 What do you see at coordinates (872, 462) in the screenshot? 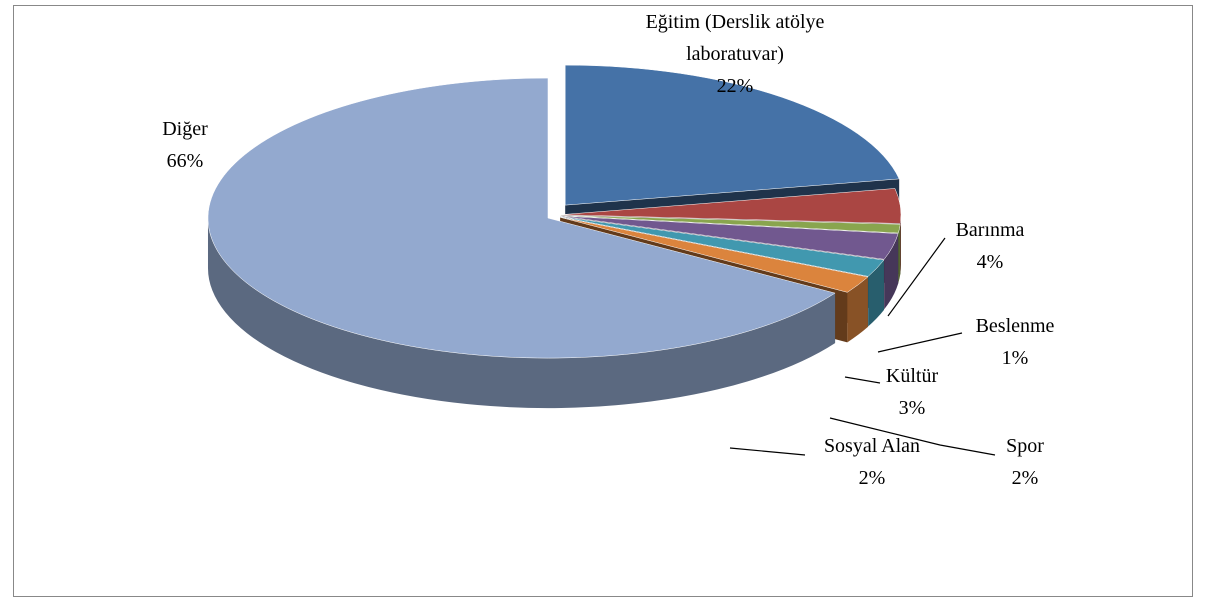
I see `data-label: Sosyal Alan 2%` at bounding box center [872, 462].